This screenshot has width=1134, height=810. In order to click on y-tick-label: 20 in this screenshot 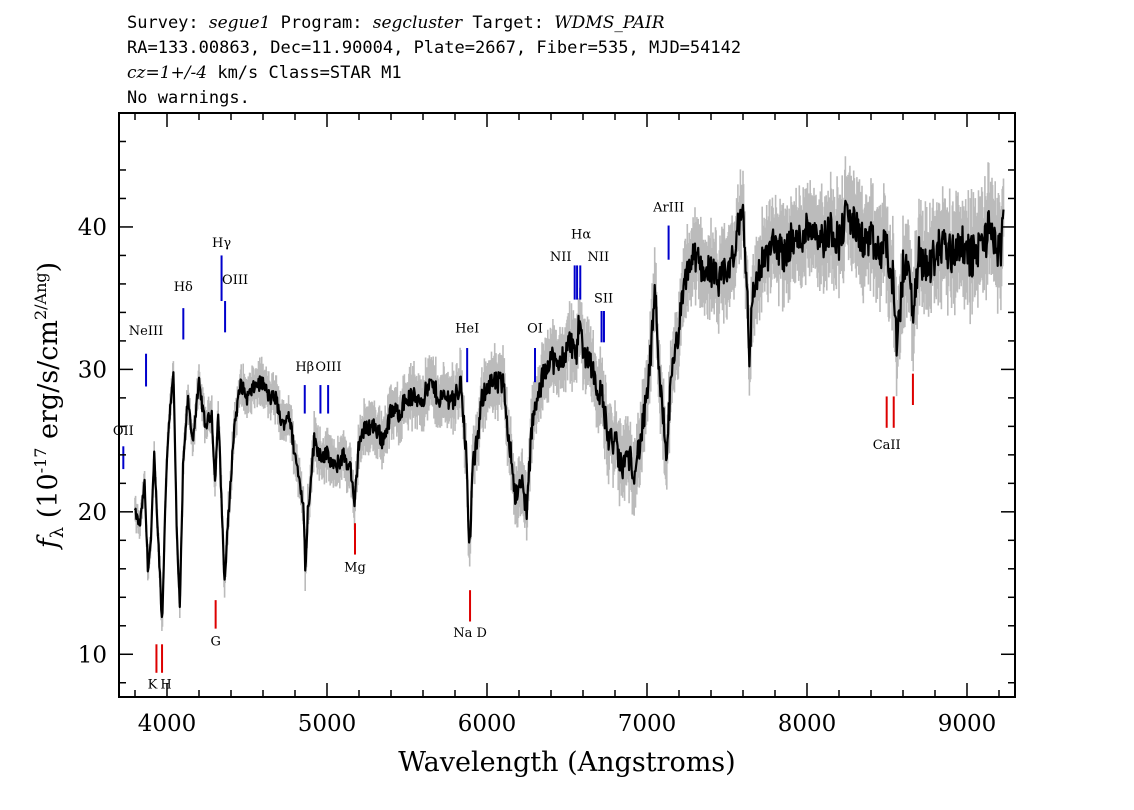, I will do `click(92, 513)`.